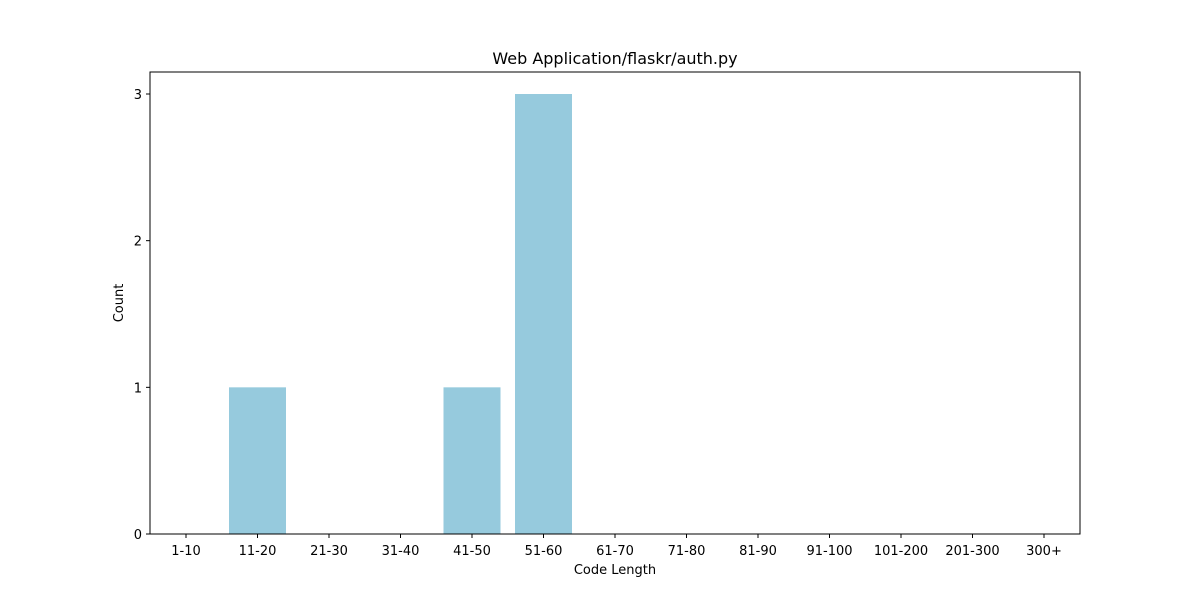 The width and height of the screenshot is (1200, 604). Describe the element at coordinates (138, 95) in the screenshot. I see `y-tick-label: 3` at that location.